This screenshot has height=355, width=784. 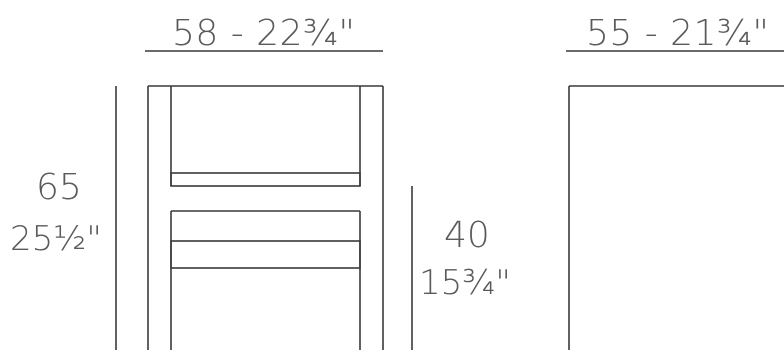 What do you see at coordinates (59, 187) in the screenshot?
I see `total-height-cm-label: 65` at bounding box center [59, 187].